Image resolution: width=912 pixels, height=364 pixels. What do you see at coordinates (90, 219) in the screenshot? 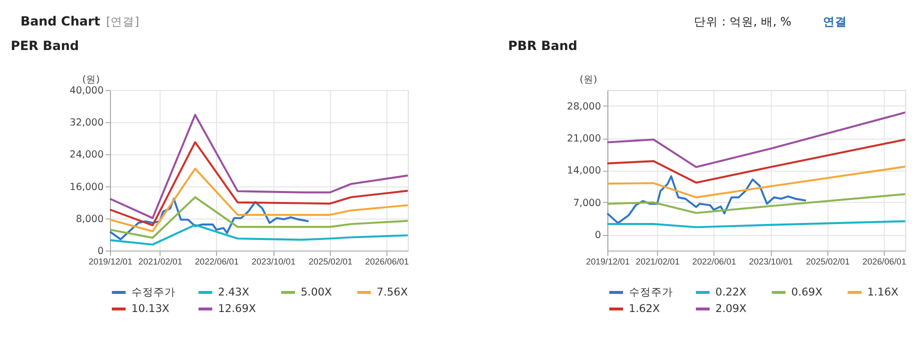
I see `y-tick-label: 8,000` at bounding box center [90, 219].